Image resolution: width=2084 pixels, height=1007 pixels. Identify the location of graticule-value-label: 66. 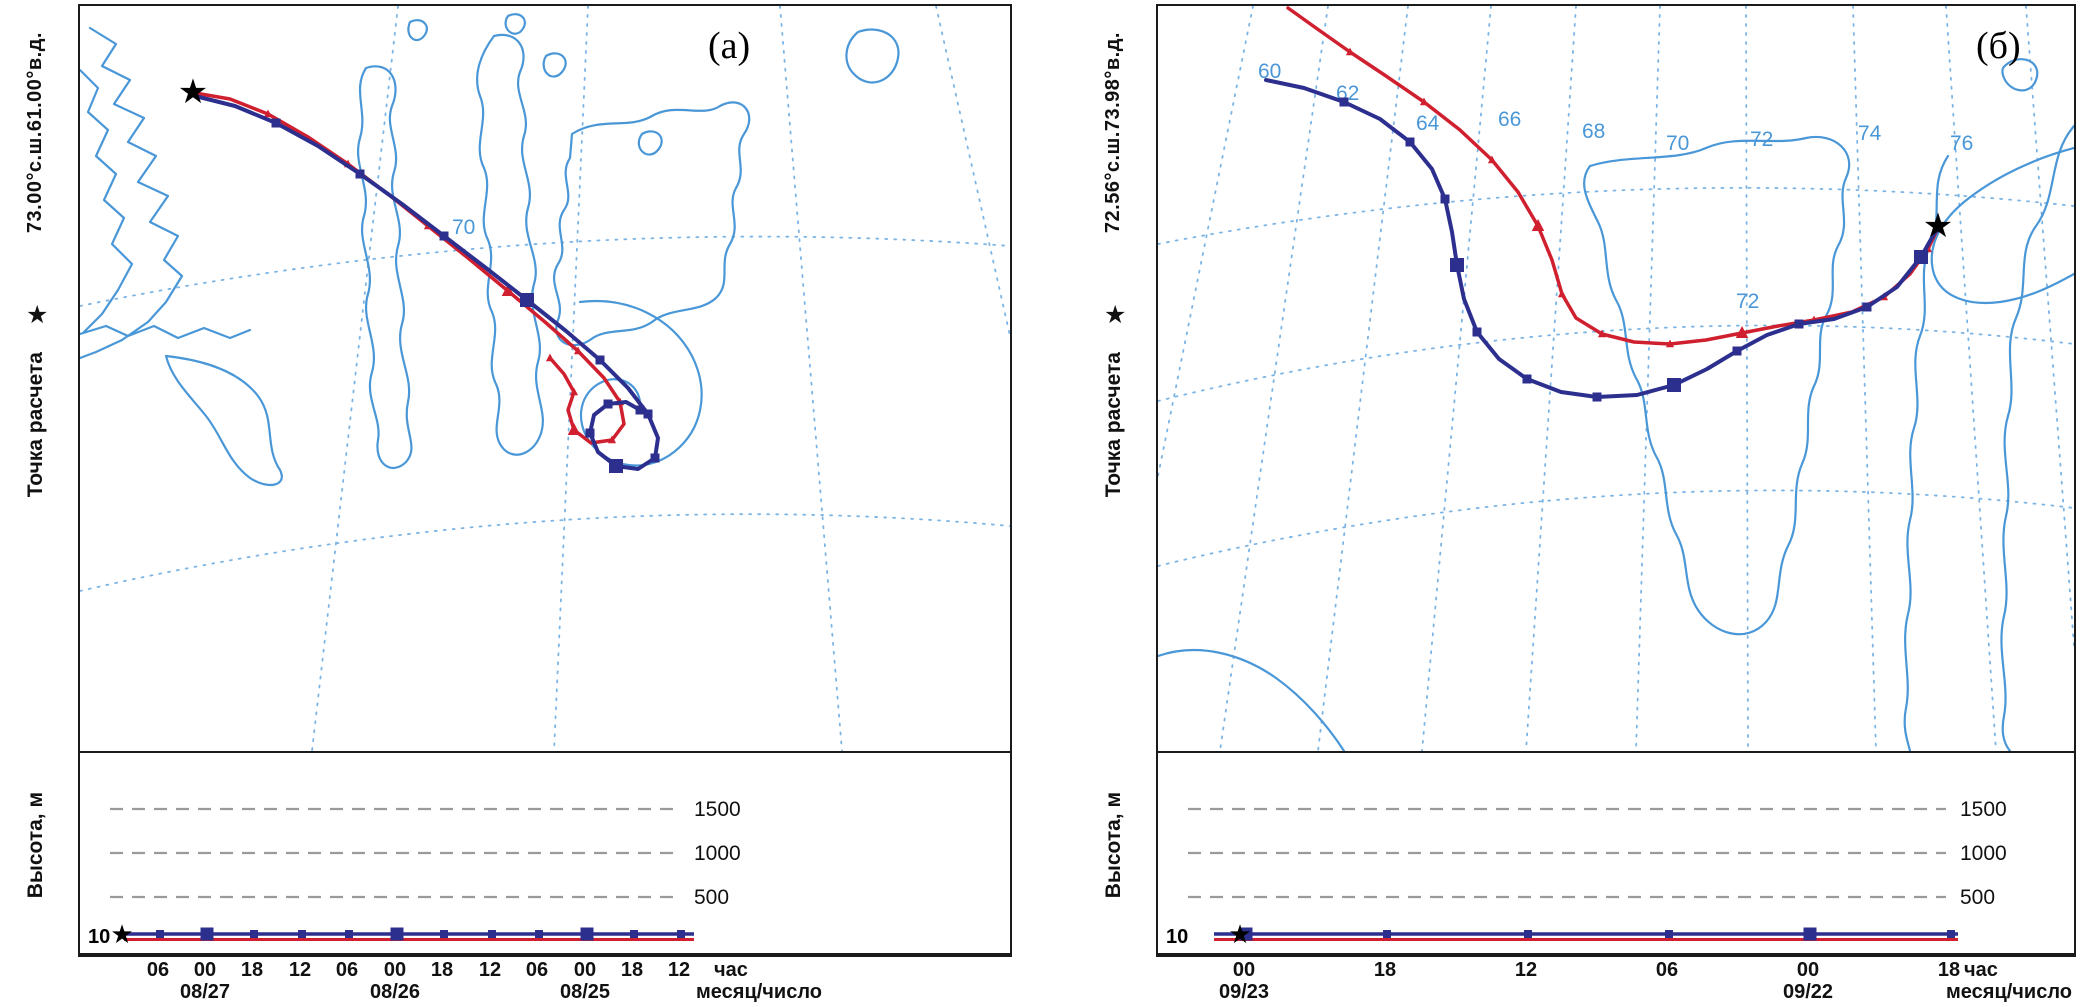
(1509, 119).